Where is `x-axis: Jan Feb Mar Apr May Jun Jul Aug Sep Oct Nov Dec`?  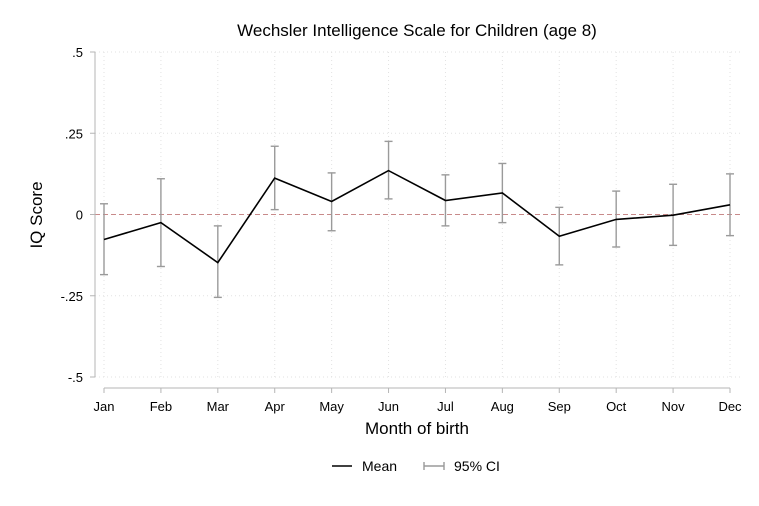 x-axis: Jan Feb Mar Apr May Jun Jul Aug Sep Oct Nov Dec is located at coordinates (418, 400).